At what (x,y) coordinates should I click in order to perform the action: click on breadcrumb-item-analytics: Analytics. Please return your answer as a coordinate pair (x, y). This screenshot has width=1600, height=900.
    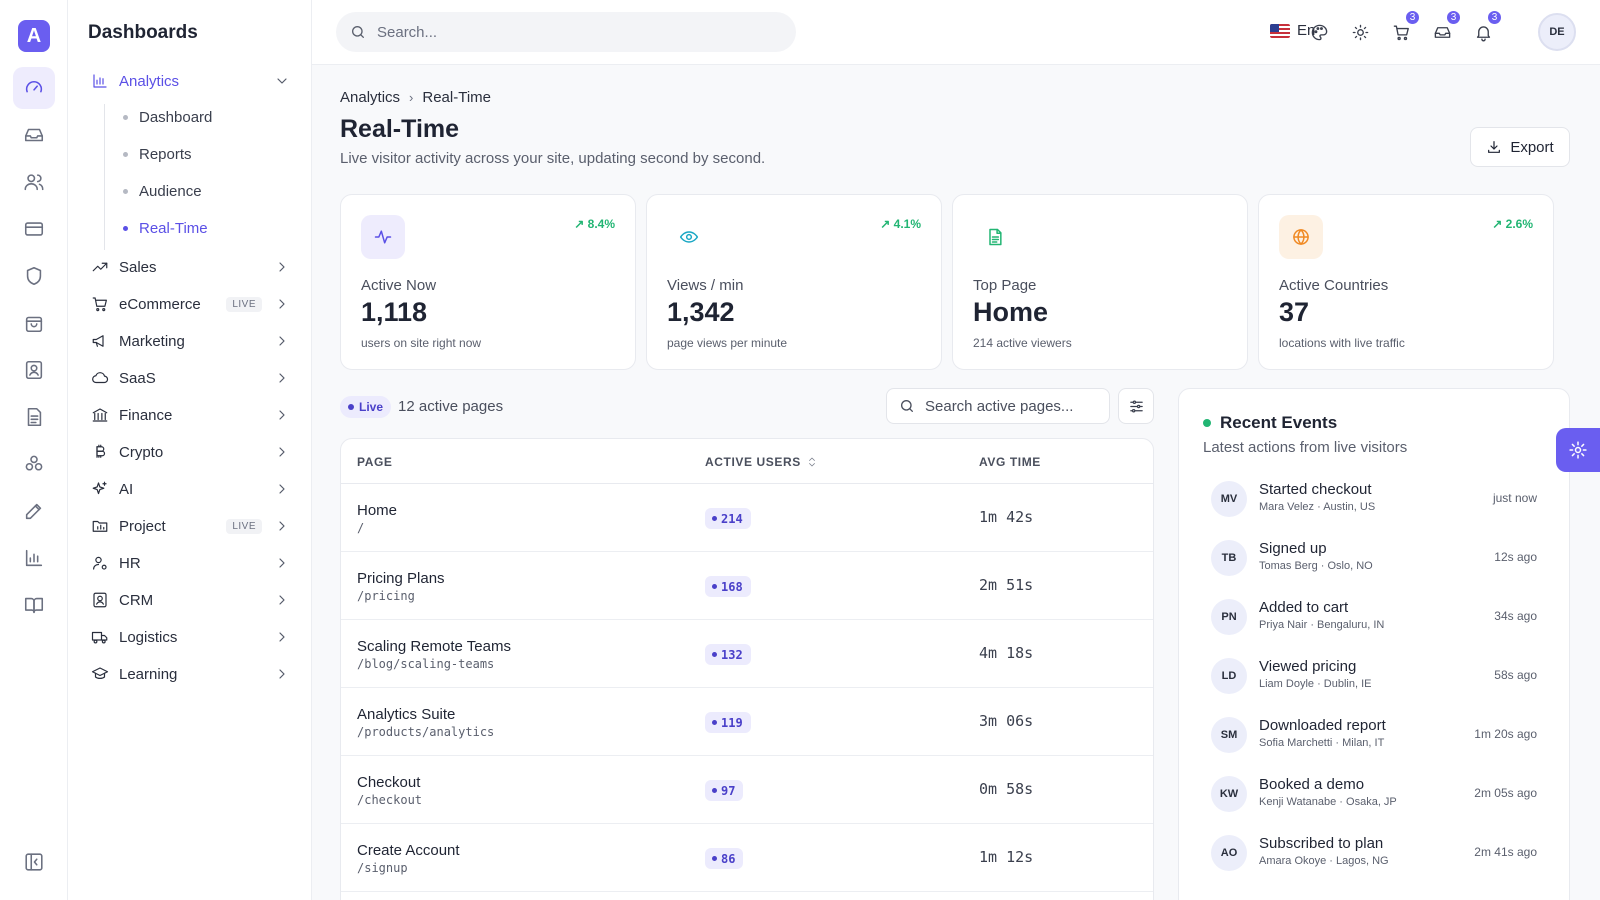
    Looking at the image, I should click on (370, 97).